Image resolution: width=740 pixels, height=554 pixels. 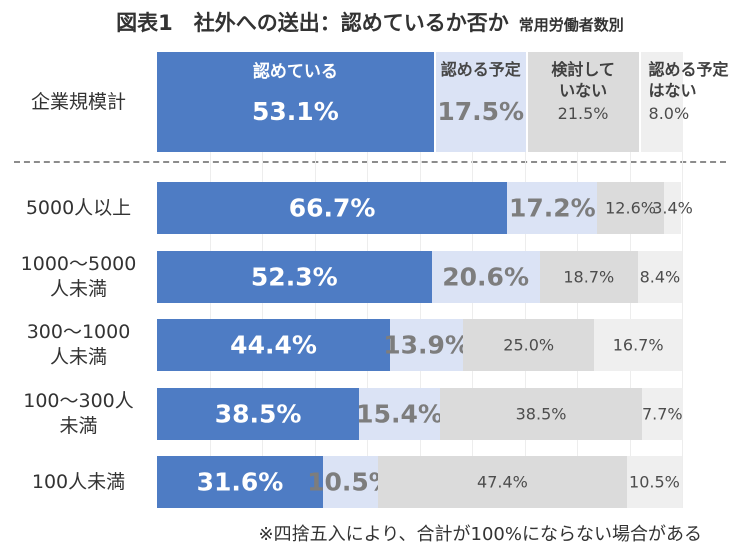 I want to click on segment-plan-to-approve: 10.5%, so click(x=350, y=482).